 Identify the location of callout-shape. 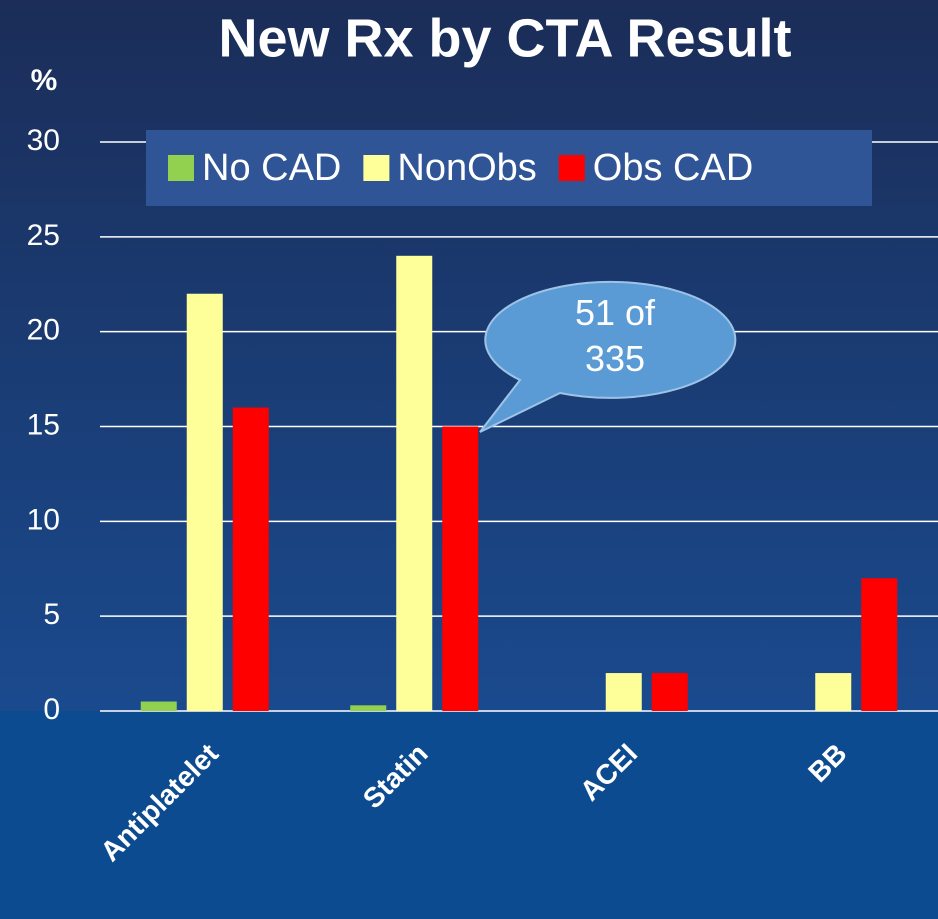
(608, 356).